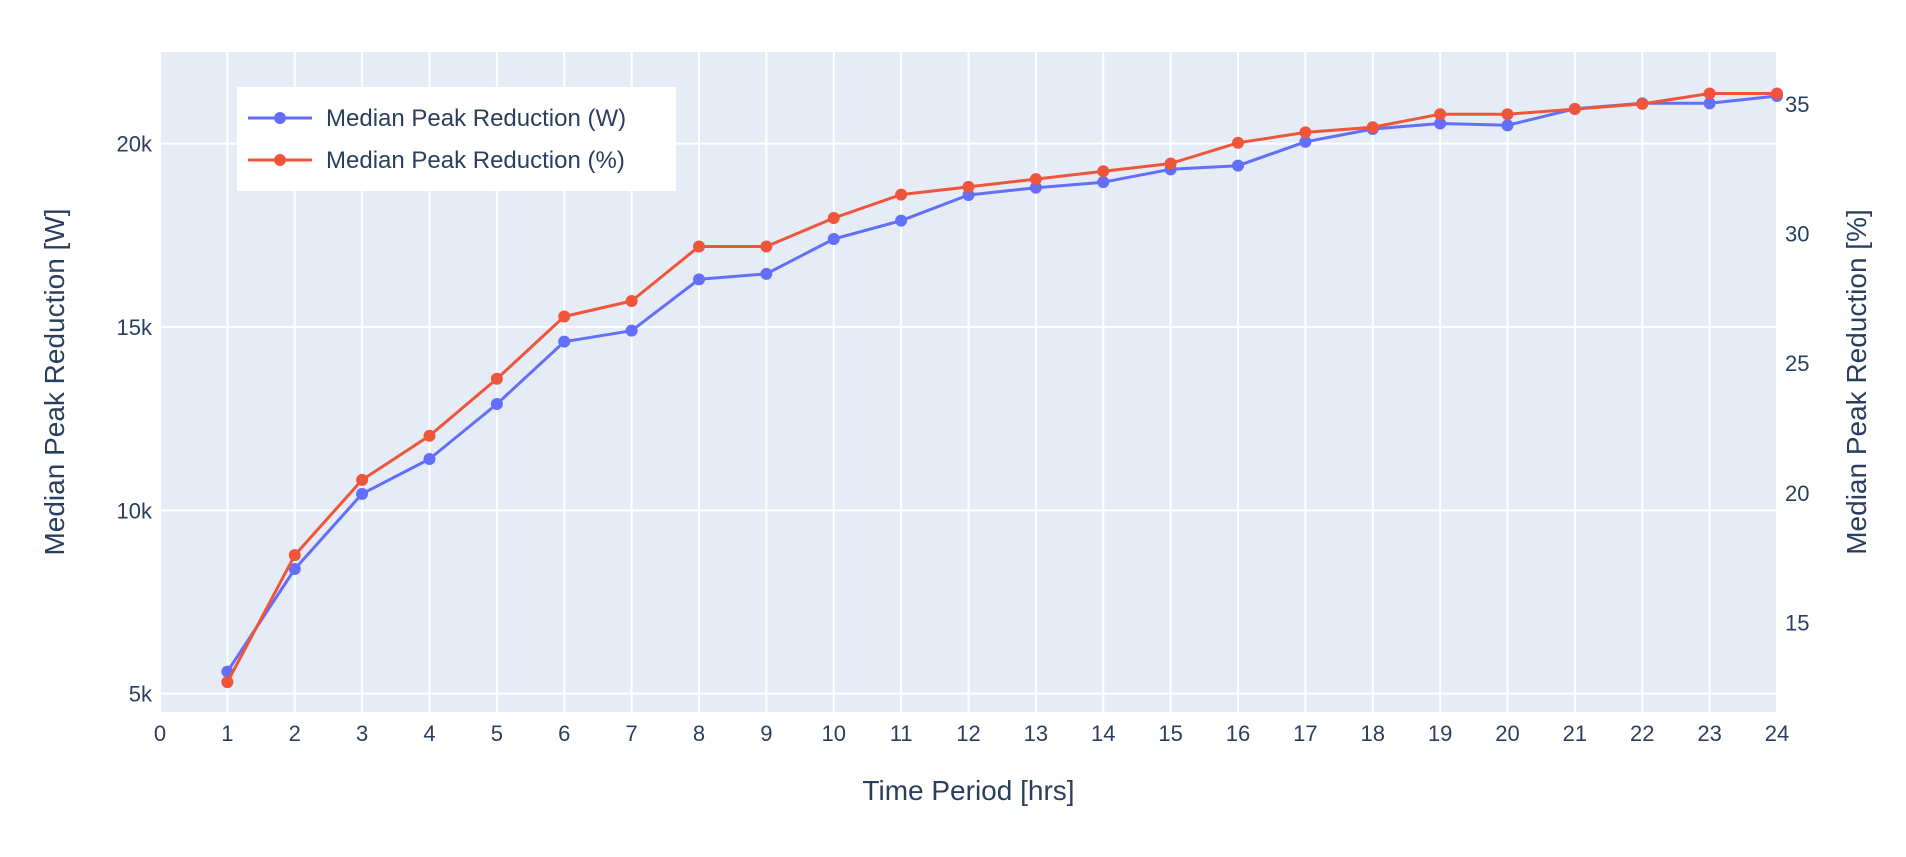 The width and height of the screenshot is (1906, 857). Describe the element at coordinates (475, 160) in the screenshot. I see `legend-label-percent: Median Peak Reduction (%)` at that location.